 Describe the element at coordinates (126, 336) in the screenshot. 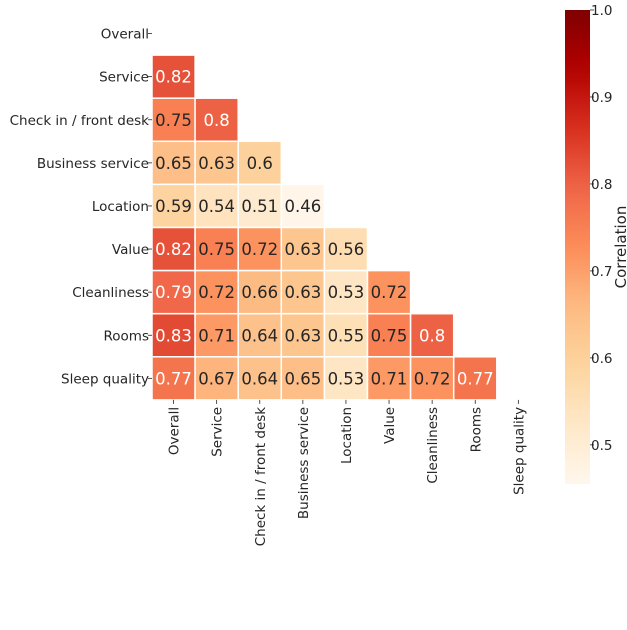

I see `y-tick-label: Rooms` at that location.